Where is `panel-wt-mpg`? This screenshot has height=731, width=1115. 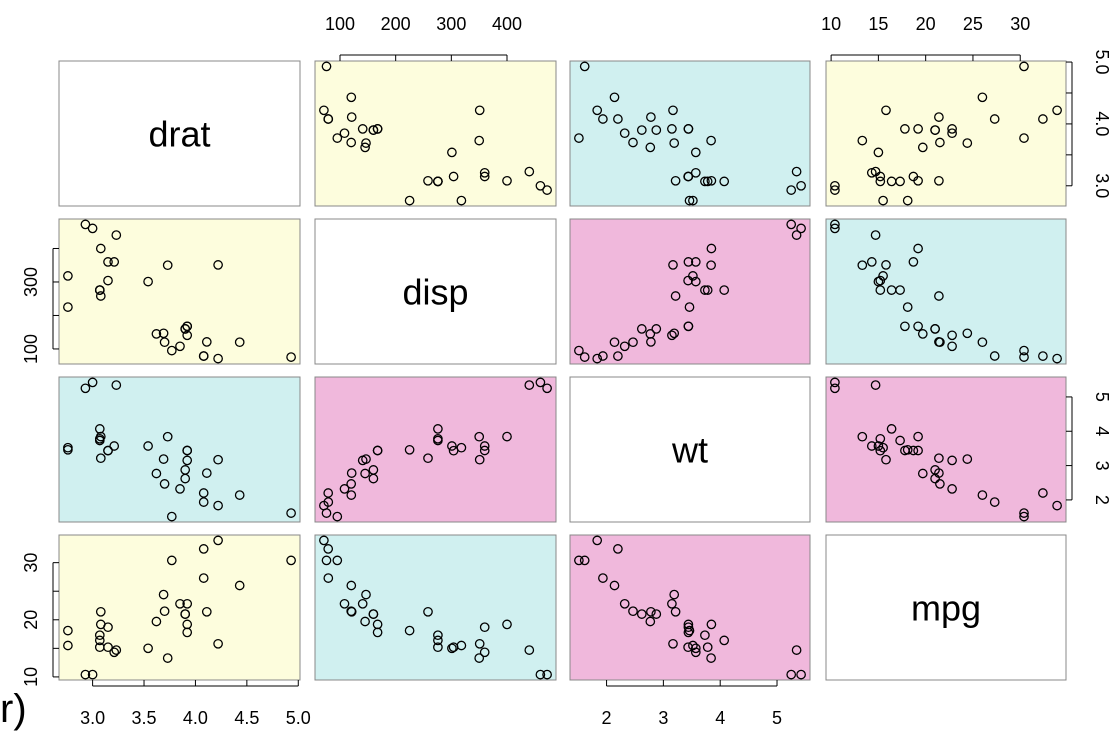
panel-wt-mpg is located at coordinates (946, 449).